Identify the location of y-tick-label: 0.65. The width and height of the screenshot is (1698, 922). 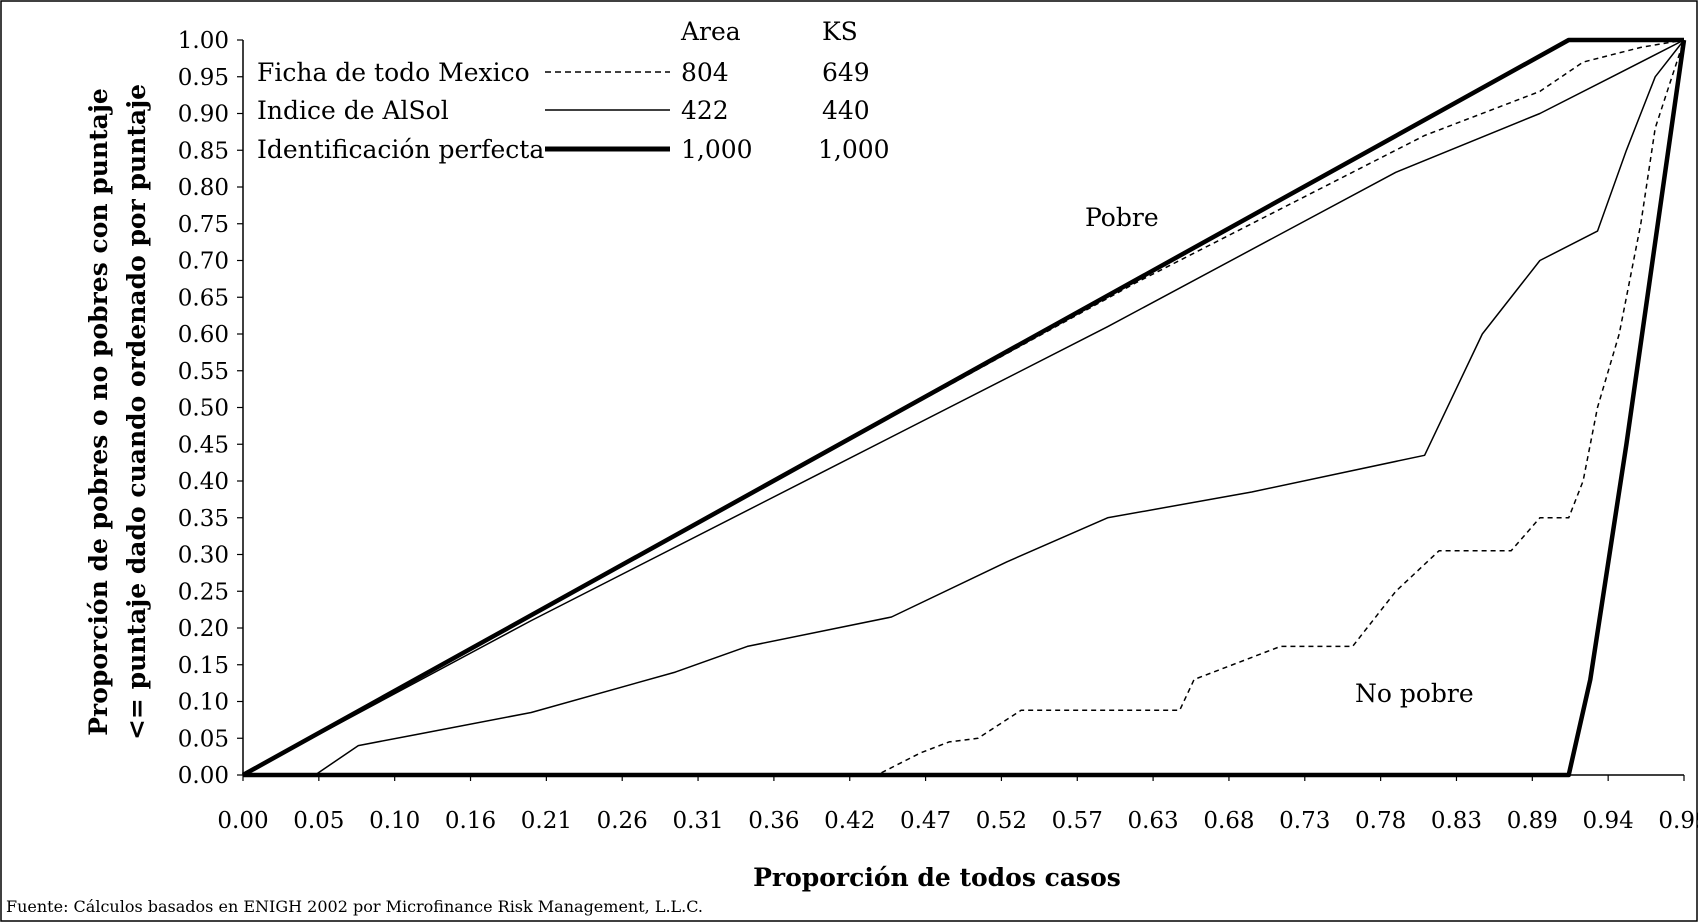
(203, 298).